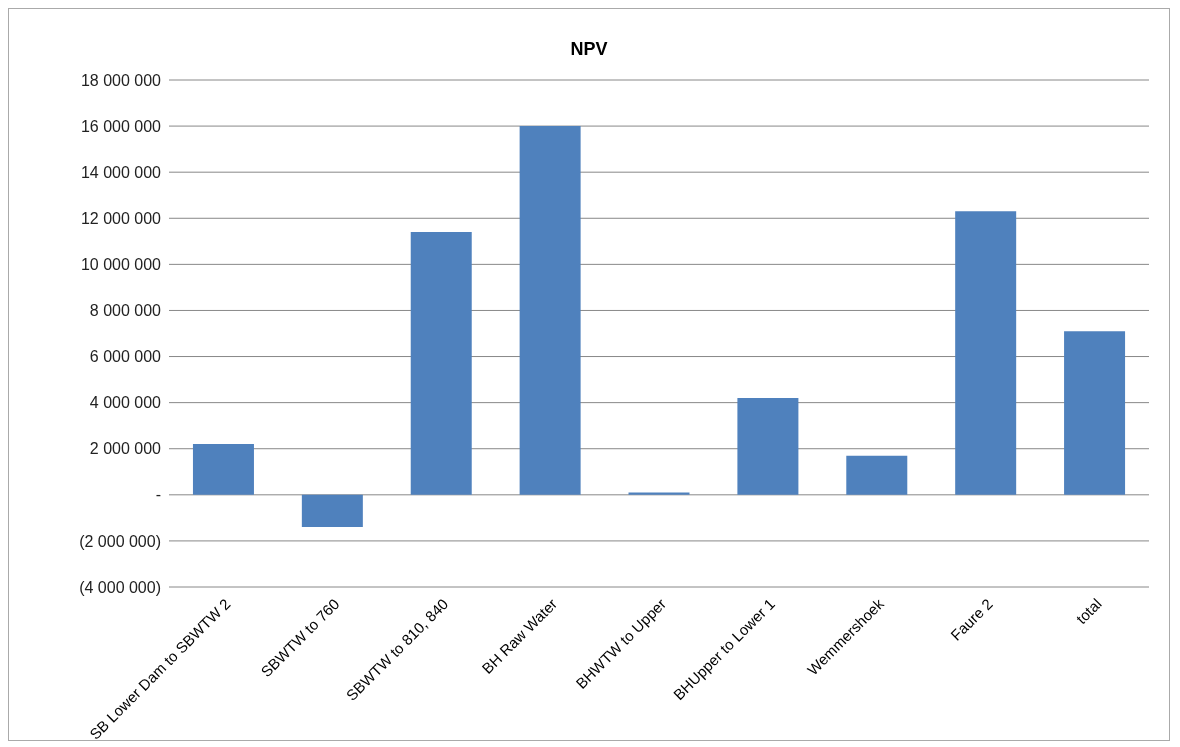 This screenshot has width=1180, height=747. What do you see at coordinates (125, 403) in the screenshot?
I see `y-tick-label: 4 000 000` at bounding box center [125, 403].